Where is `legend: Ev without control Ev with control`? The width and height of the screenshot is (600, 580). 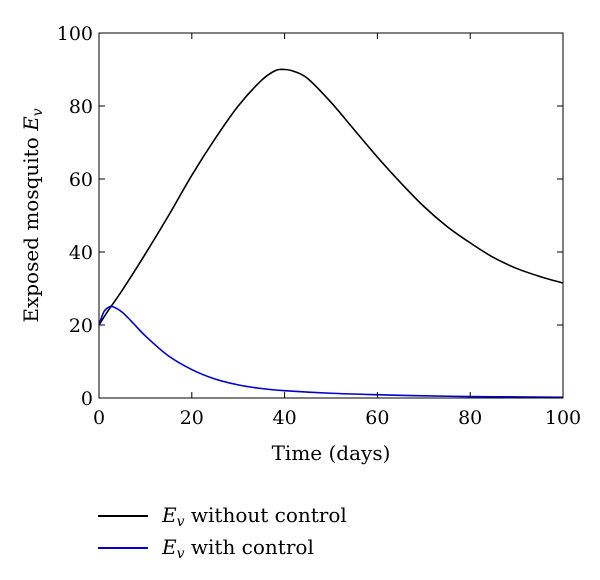
legend: Ev without control Ev with control is located at coordinates (222, 532).